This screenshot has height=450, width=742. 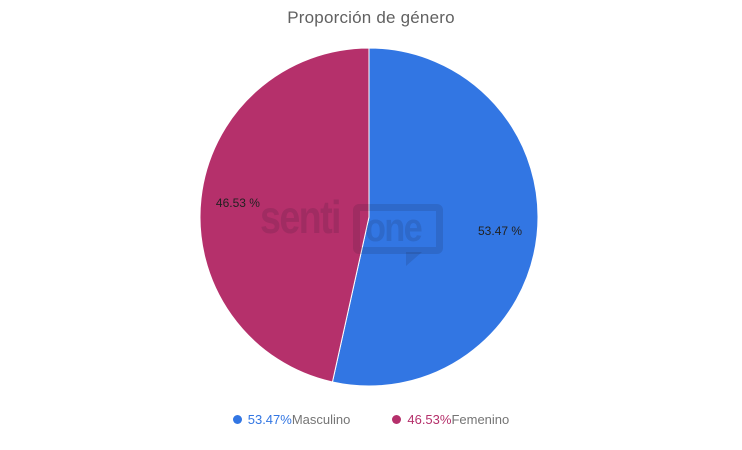 I want to click on legend-item-femenino: 46.53% Femenino, so click(x=450, y=419).